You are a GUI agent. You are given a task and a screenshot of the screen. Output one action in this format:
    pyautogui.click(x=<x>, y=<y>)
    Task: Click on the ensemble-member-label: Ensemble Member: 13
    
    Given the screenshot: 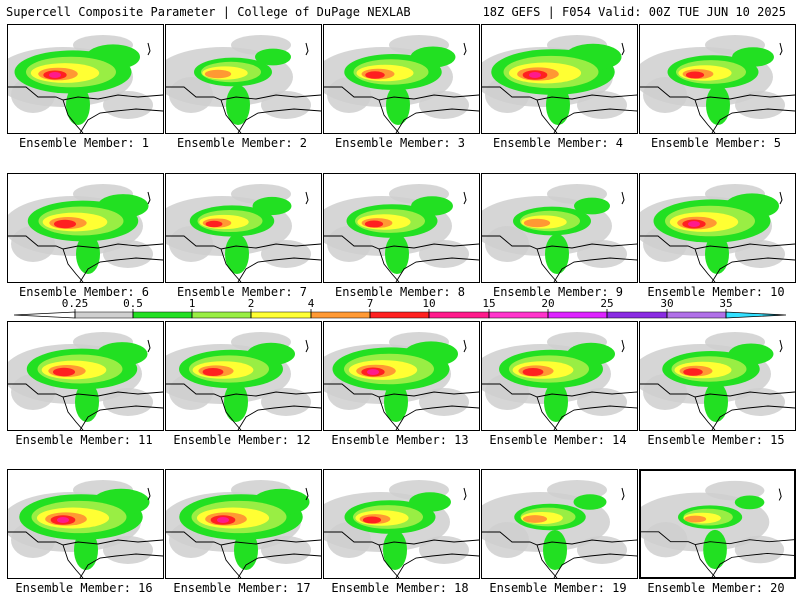 What is the action you would take?
    pyautogui.click(x=400, y=440)
    